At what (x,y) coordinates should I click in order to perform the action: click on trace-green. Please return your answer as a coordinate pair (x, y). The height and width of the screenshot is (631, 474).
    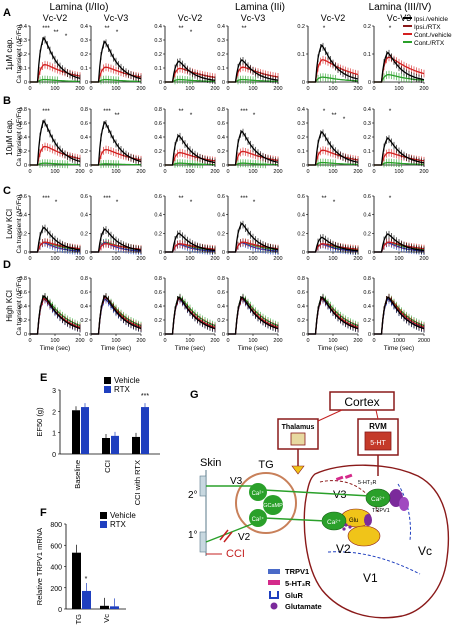
    Looking at the image, I should click on (116, 164).